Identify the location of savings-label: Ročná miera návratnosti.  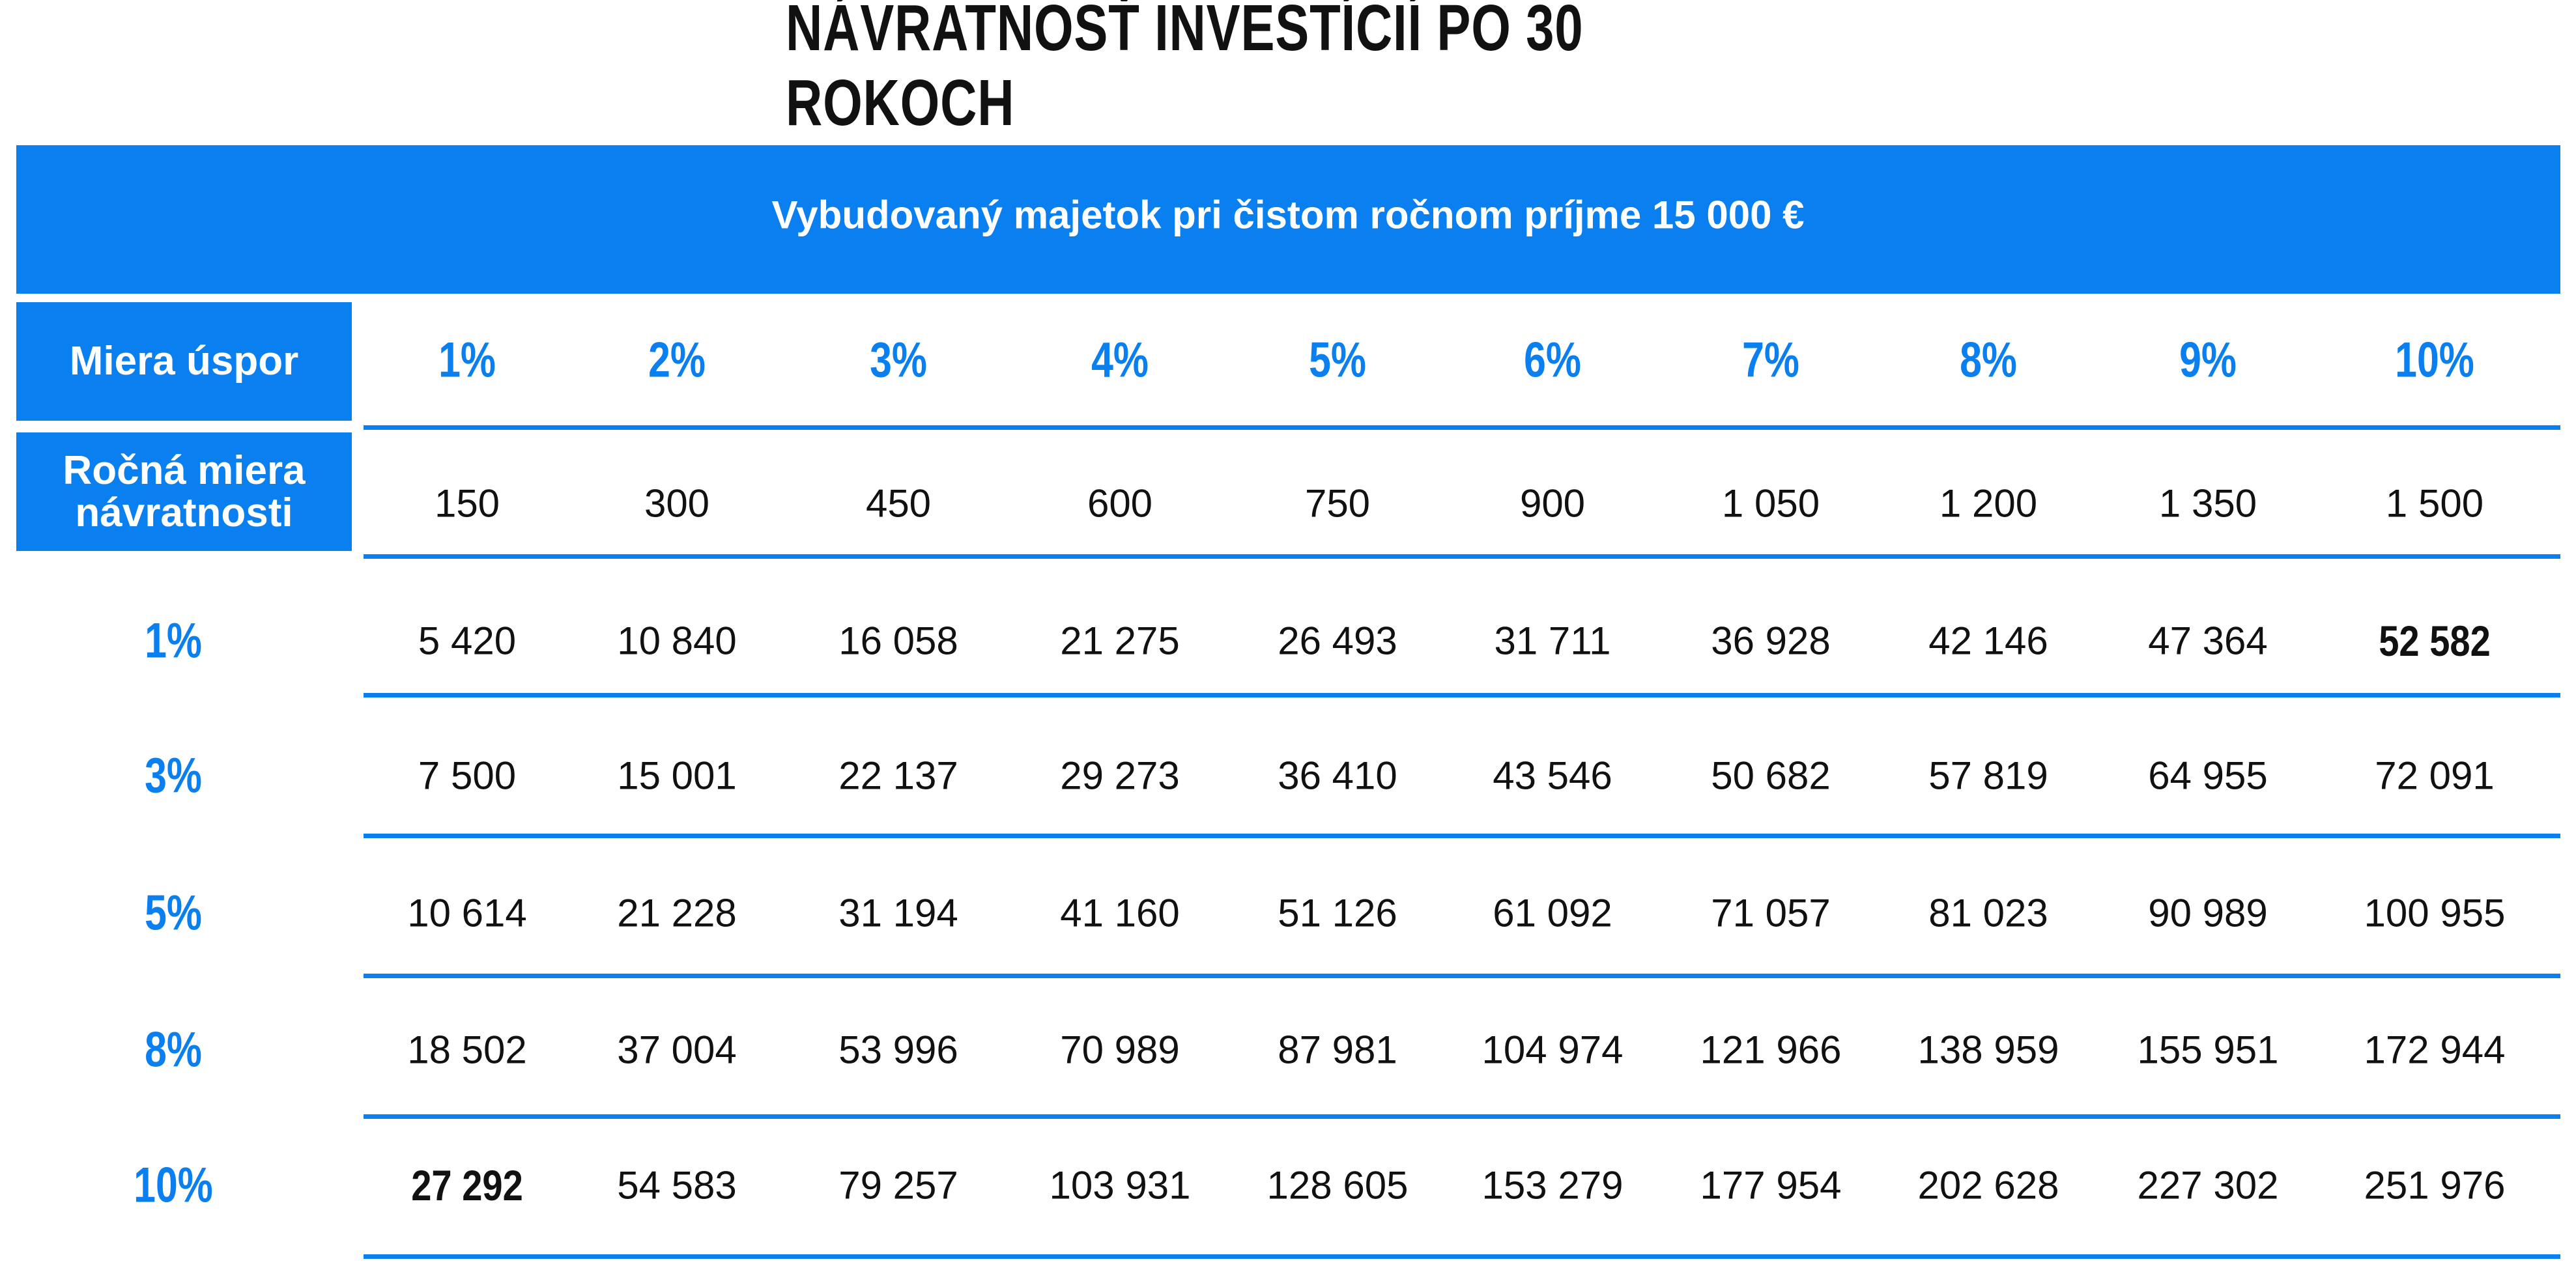
(184, 491).